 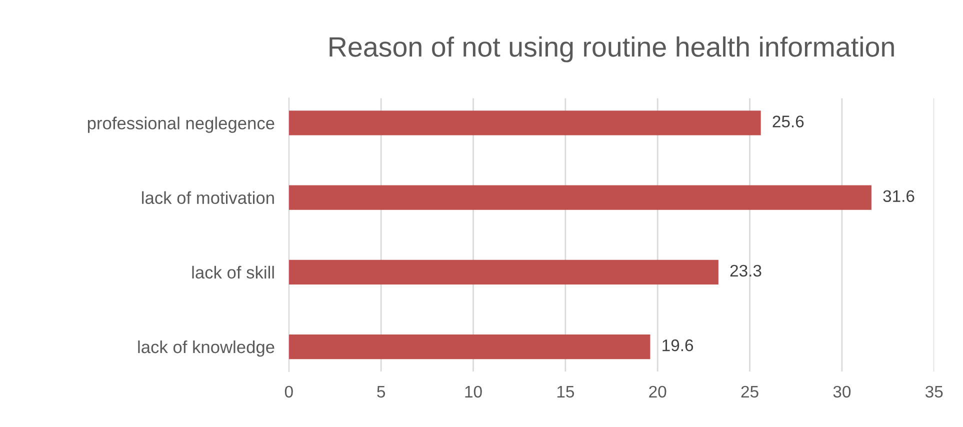 What do you see at coordinates (288, 392) in the screenshot?
I see `x-tick-label: 0` at bounding box center [288, 392].